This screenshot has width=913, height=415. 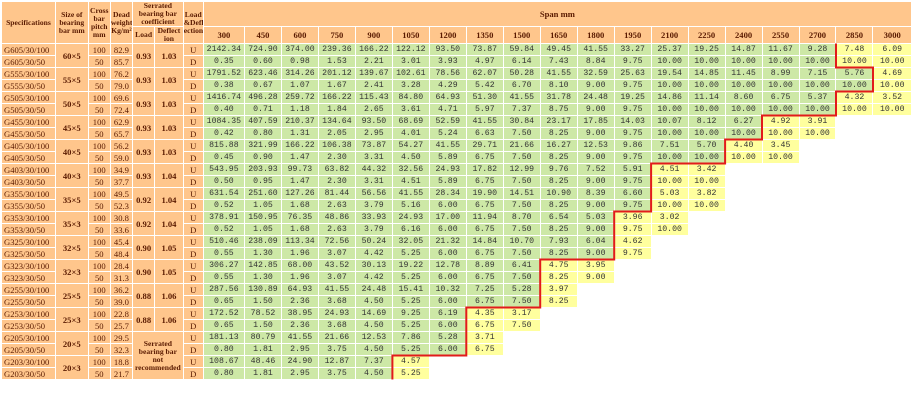 I want to click on span-value-cell: 14.86, so click(x=669, y=97).